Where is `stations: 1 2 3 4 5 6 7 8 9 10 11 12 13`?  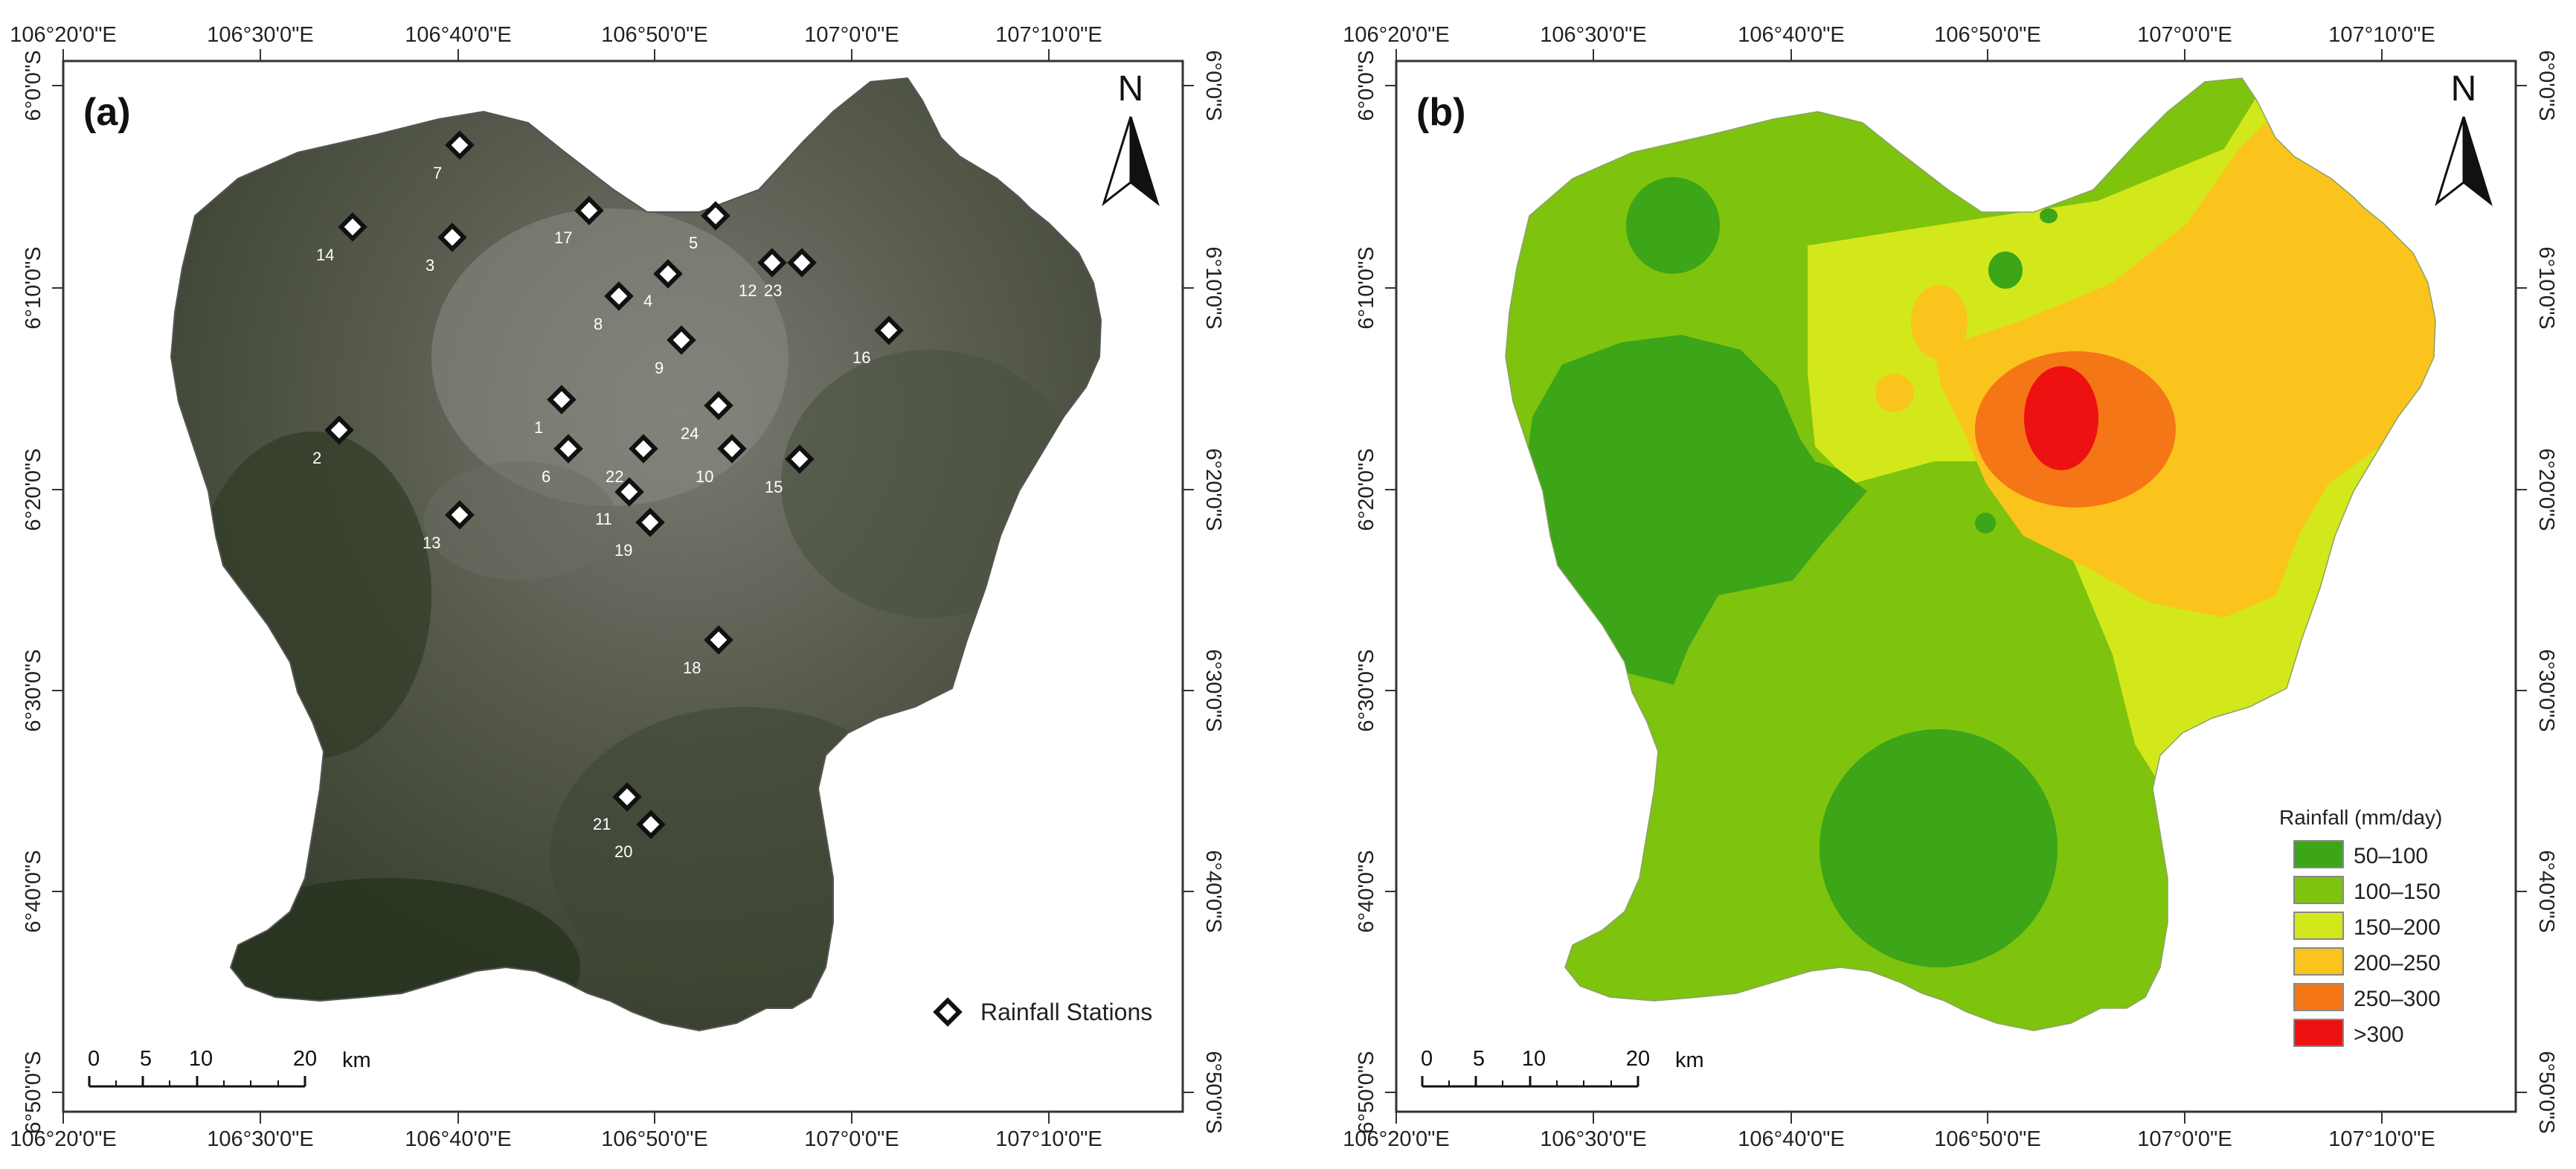 stations: 1 2 3 4 5 6 7 8 9 10 11 12 13 is located at coordinates (608, 495).